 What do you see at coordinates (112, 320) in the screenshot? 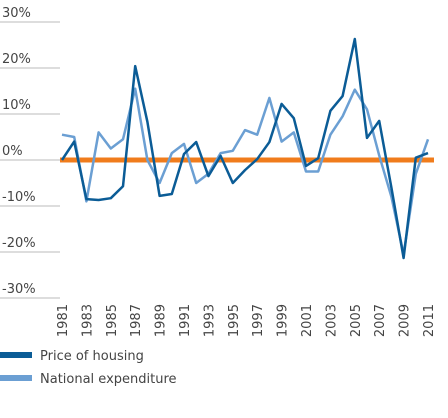
I see `x-tick-label: 1985` at bounding box center [112, 320].